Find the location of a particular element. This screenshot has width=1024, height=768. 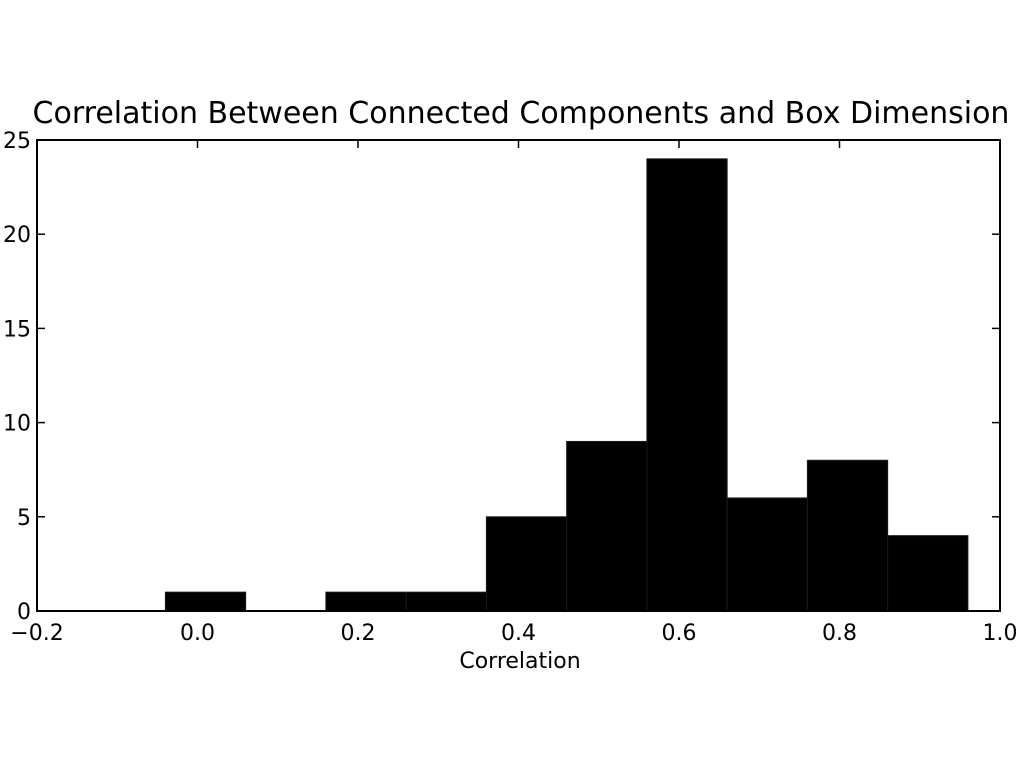

y-tick-label-3: 15 is located at coordinates (17, 329).